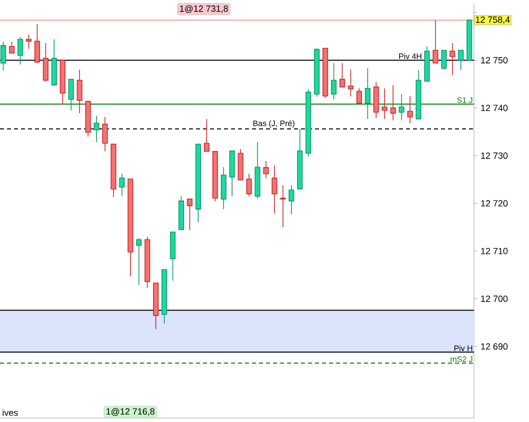  What do you see at coordinates (130, 412) in the screenshot?
I see `annotation: 1@12 716,8` at bounding box center [130, 412].